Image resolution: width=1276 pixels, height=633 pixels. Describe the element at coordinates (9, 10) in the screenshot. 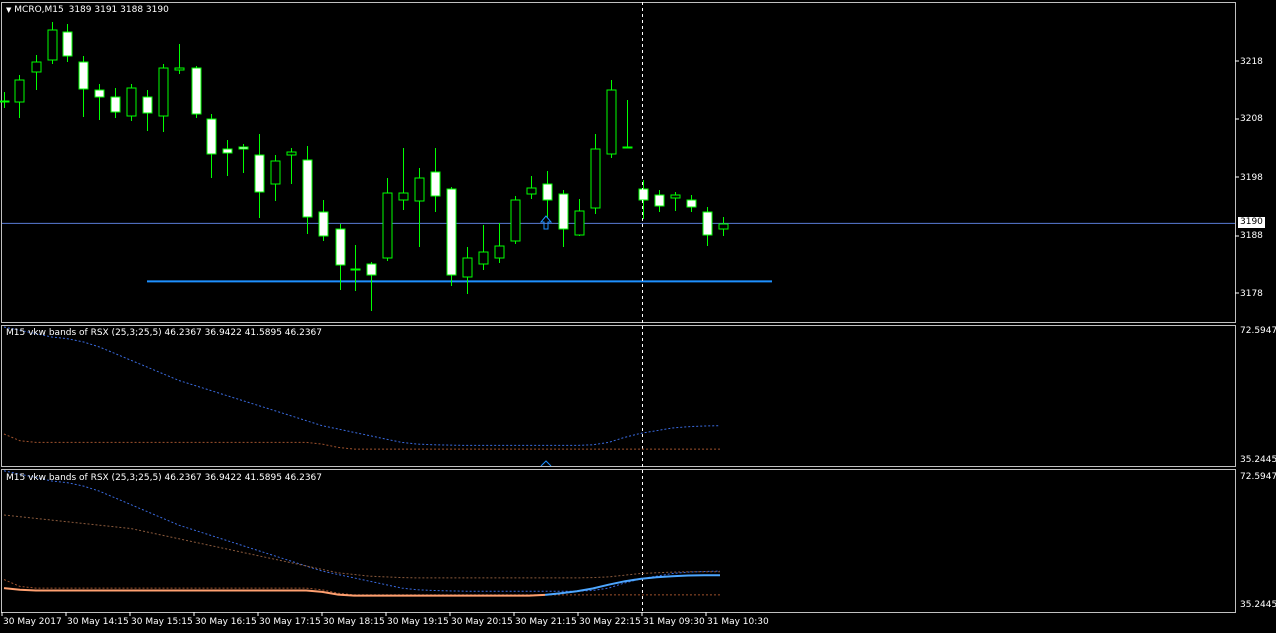

I see `header-menu-arrow-icon: ▼` at that location.